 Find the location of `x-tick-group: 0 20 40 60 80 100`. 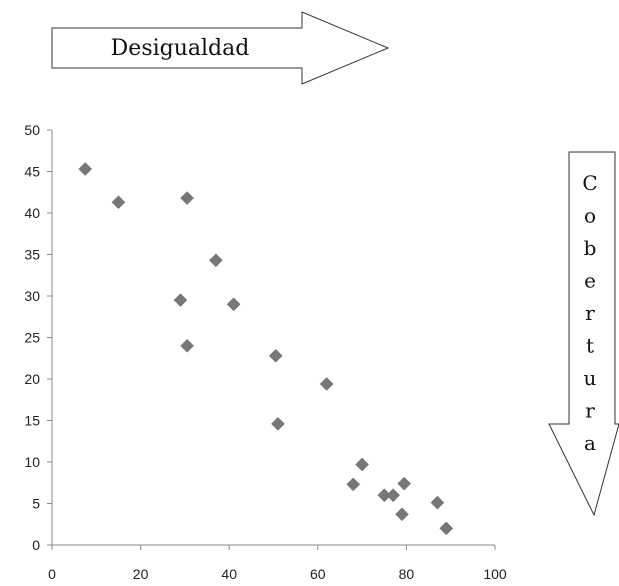

x-tick-group: 0 20 40 60 80 100 is located at coordinates (277, 563).